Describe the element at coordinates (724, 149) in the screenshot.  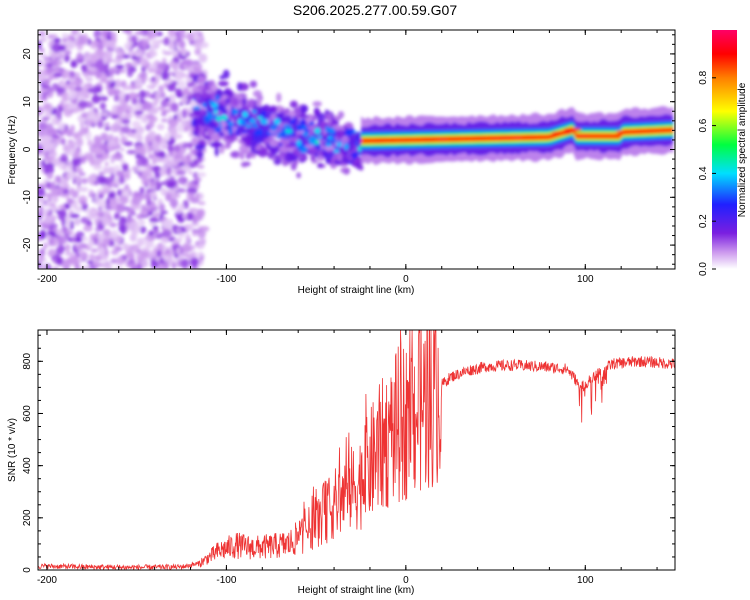
I see `colorbar-ramp` at that location.